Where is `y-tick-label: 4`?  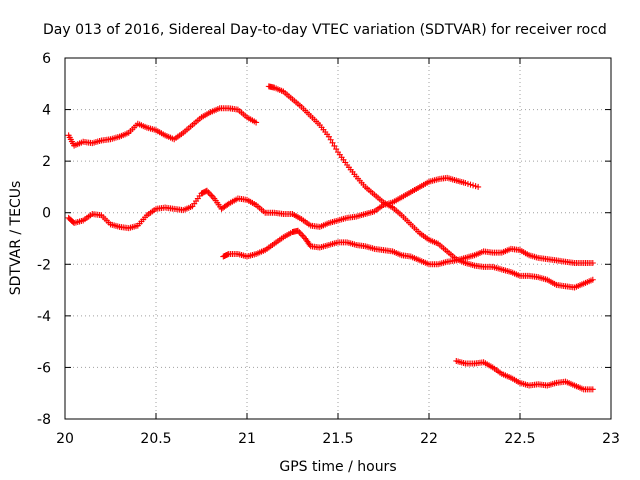 y-tick-label: 4 is located at coordinates (46, 111).